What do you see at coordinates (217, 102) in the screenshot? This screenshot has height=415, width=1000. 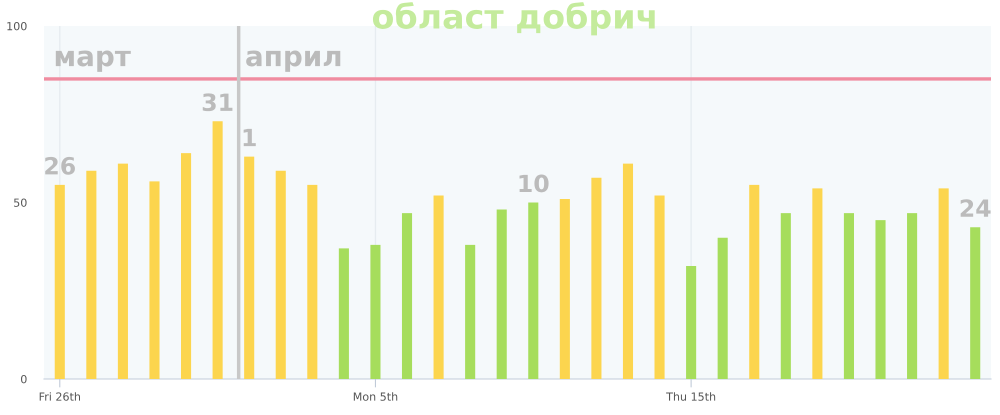 I see `annotation: 31` at bounding box center [217, 102].